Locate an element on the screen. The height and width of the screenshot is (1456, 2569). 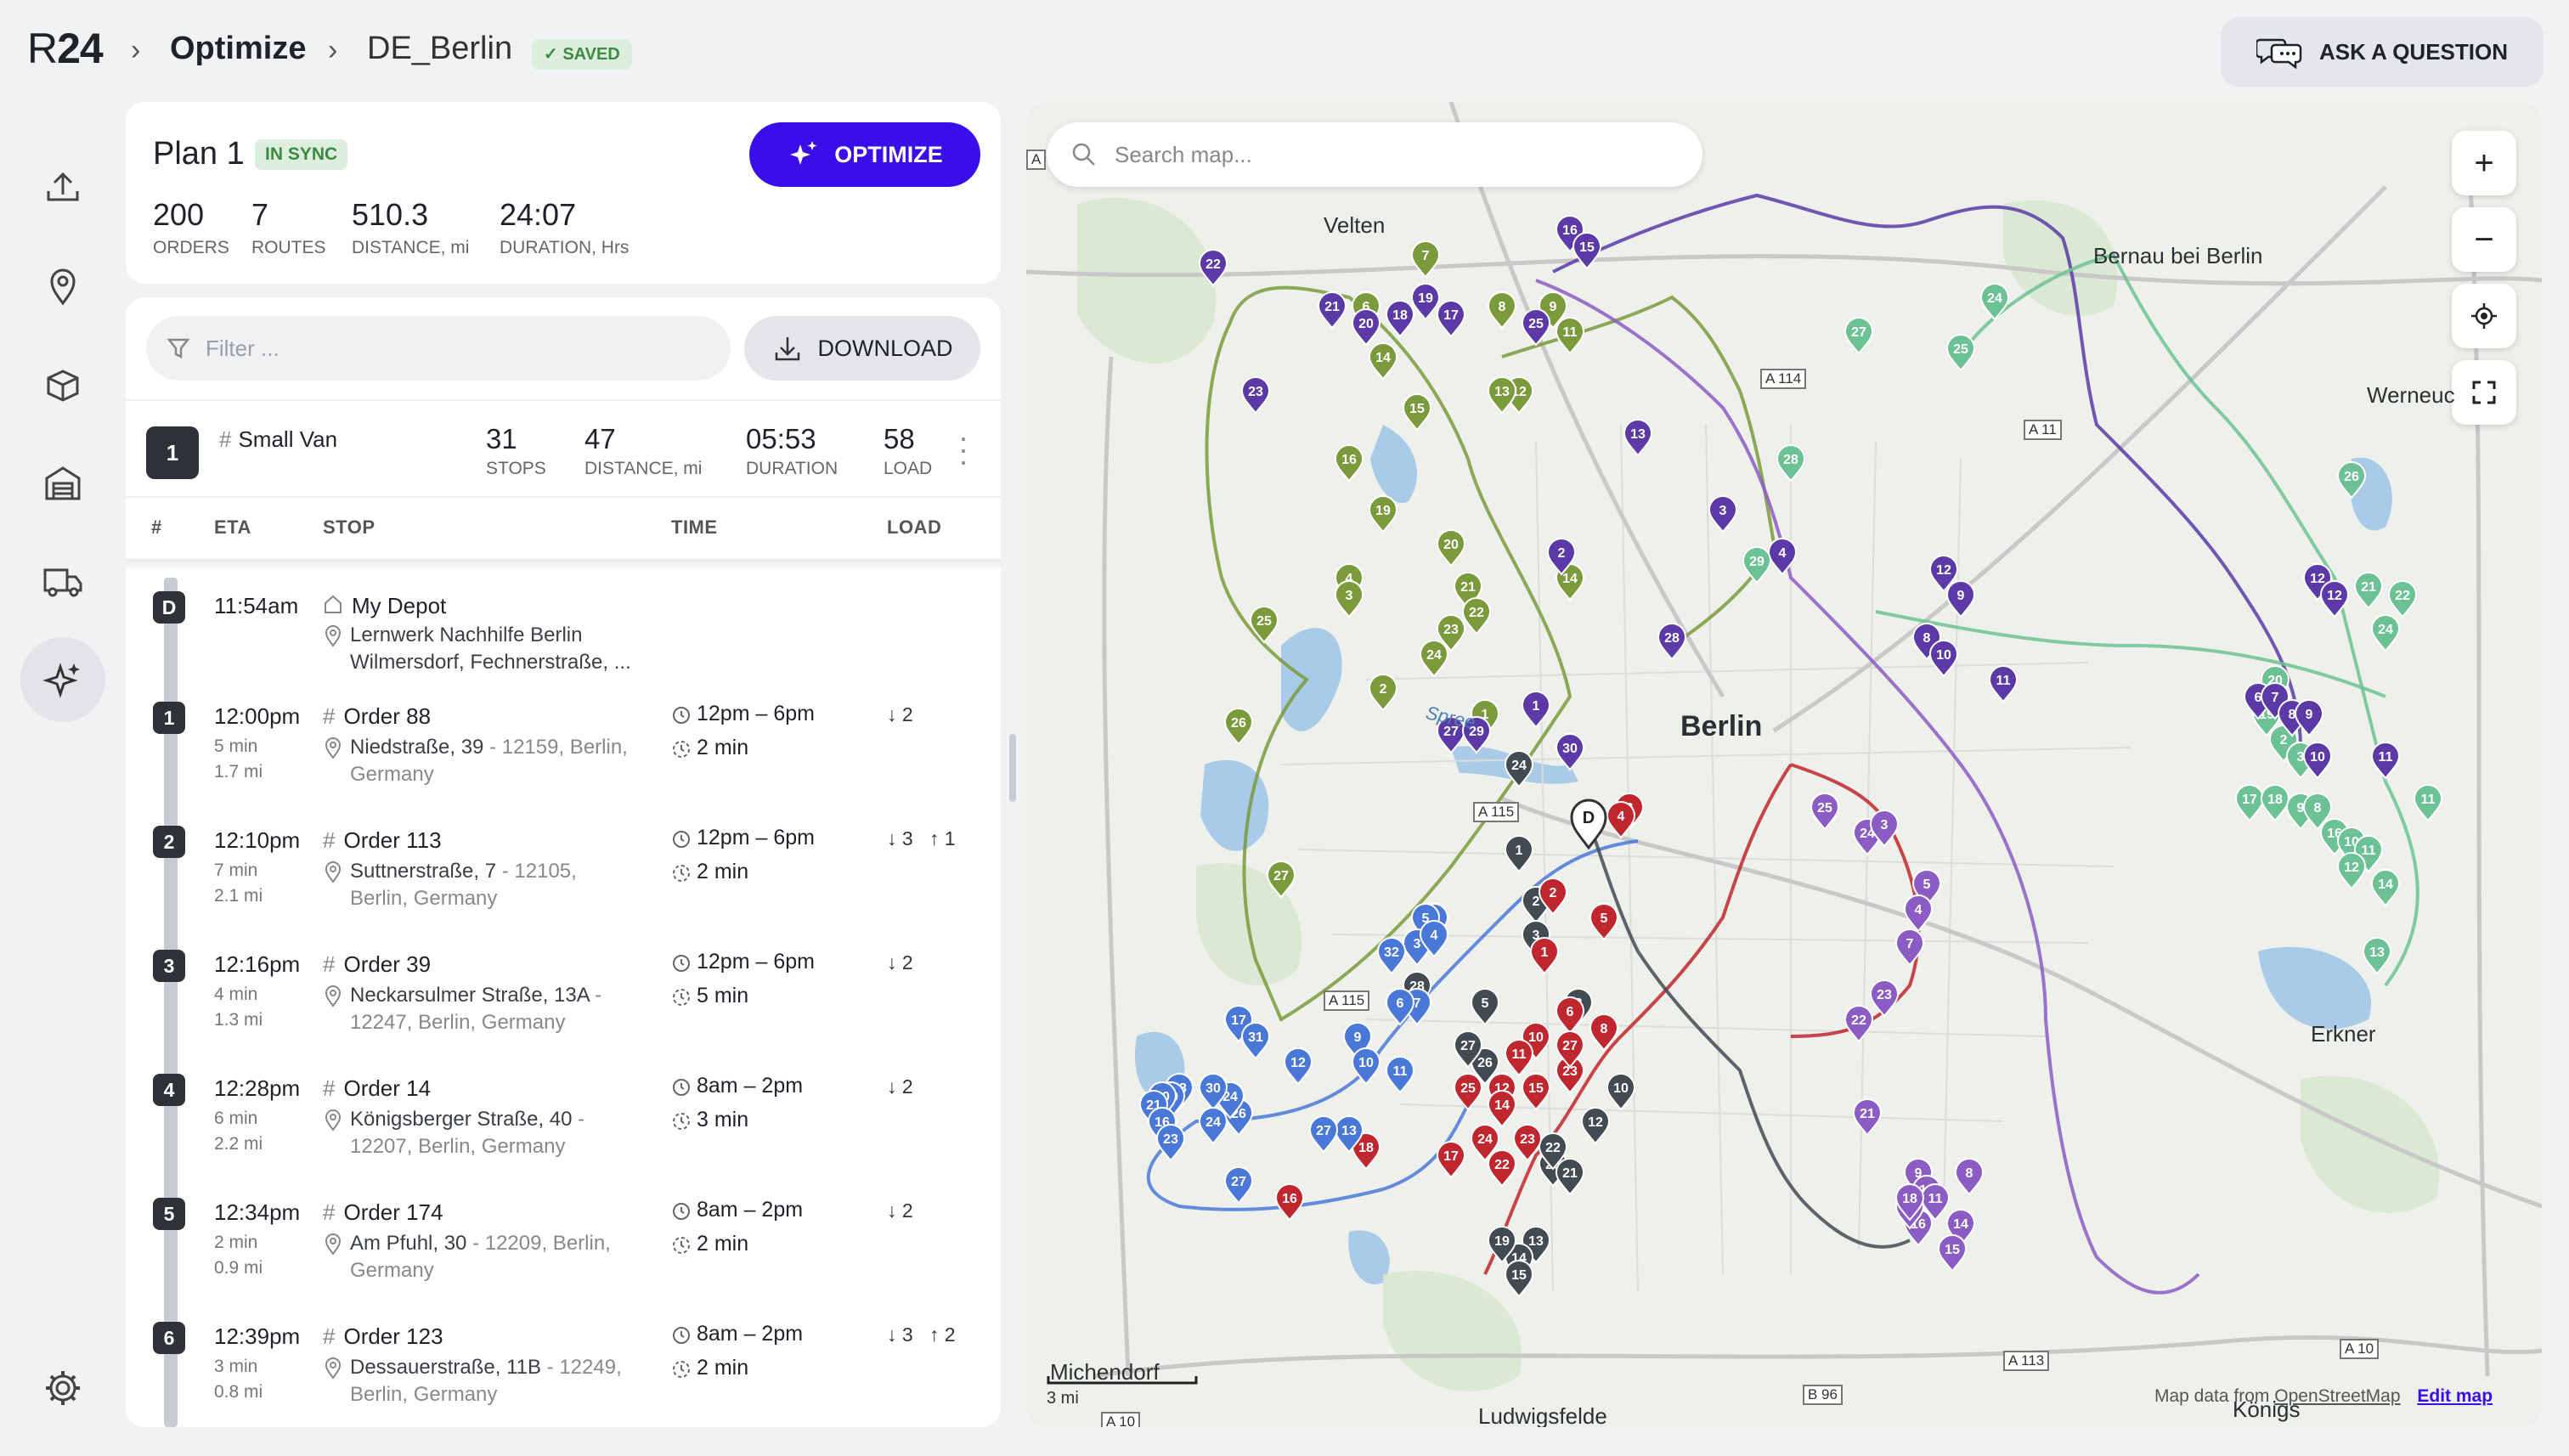
sidebar-item-vehicles is located at coordinates (63, 581).